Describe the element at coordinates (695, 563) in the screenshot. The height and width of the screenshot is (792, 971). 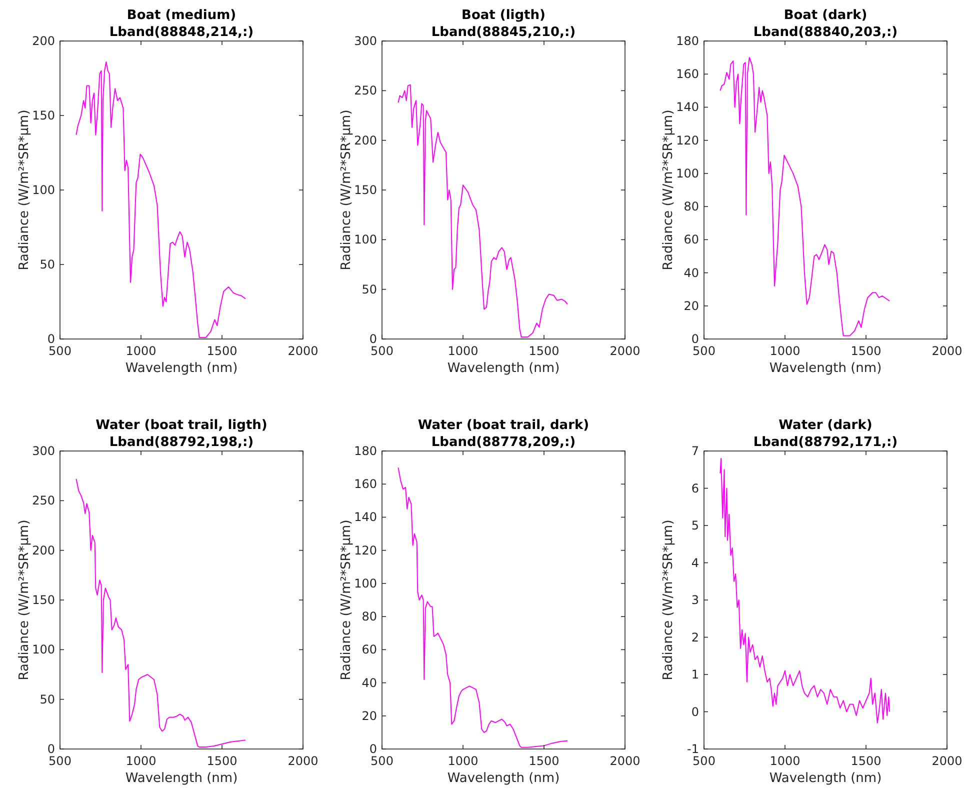
I see `y-tick-label: 4` at that location.